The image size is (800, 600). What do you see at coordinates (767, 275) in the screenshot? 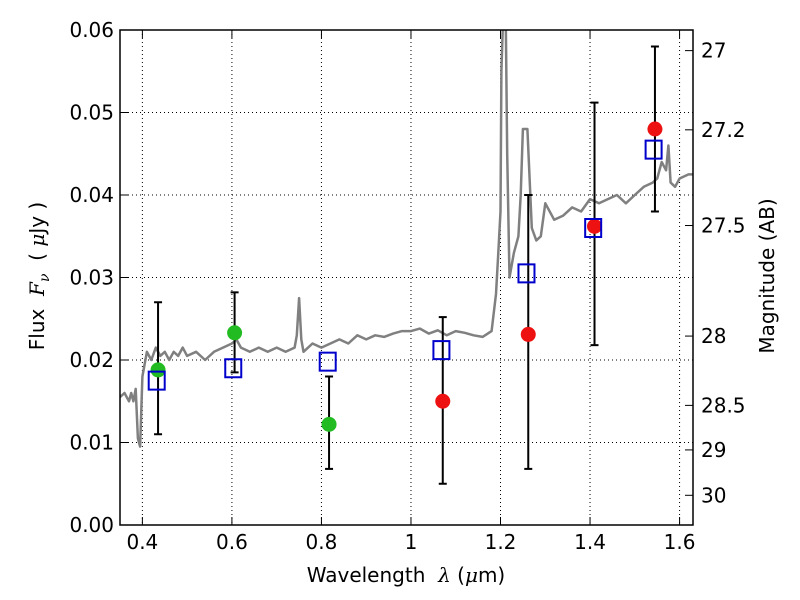
I see `y2-axis-title: Magnitude (AB)` at bounding box center [767, 275].